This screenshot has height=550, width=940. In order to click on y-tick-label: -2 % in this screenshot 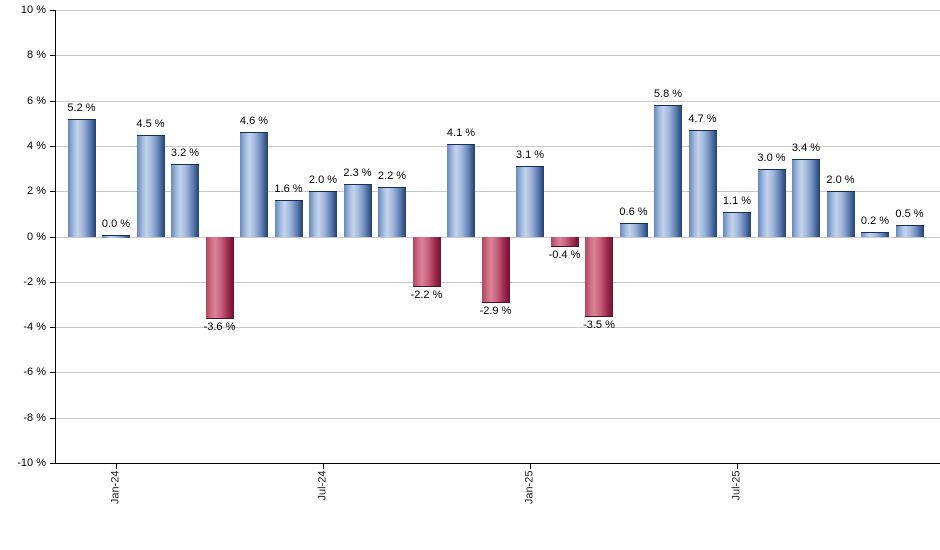, I will do `click(34, 281)`.